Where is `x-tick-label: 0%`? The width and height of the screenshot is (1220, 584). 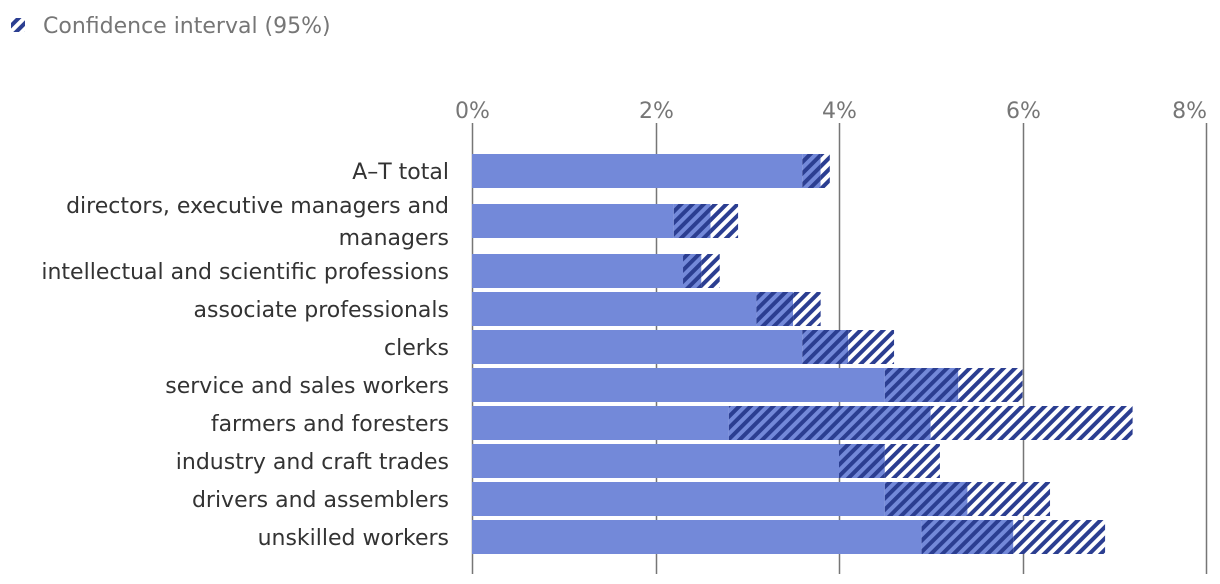
x-tick-label: 0% is located at coordinates (472, 111).